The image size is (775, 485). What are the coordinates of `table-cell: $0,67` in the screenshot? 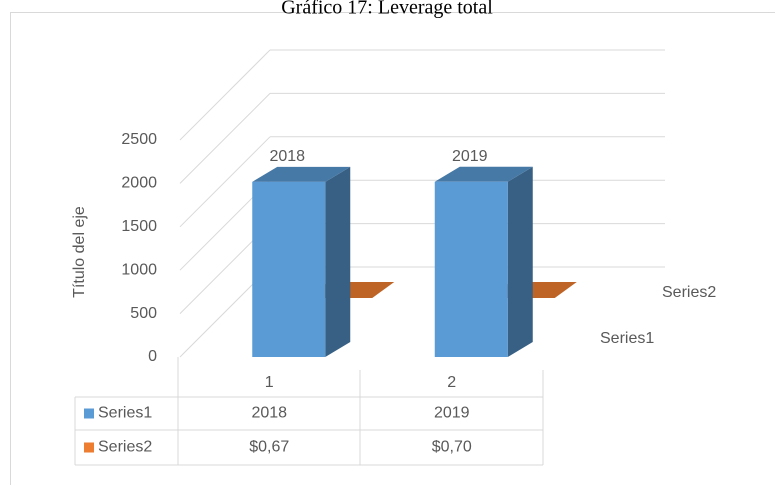 It's located at (269, 447).